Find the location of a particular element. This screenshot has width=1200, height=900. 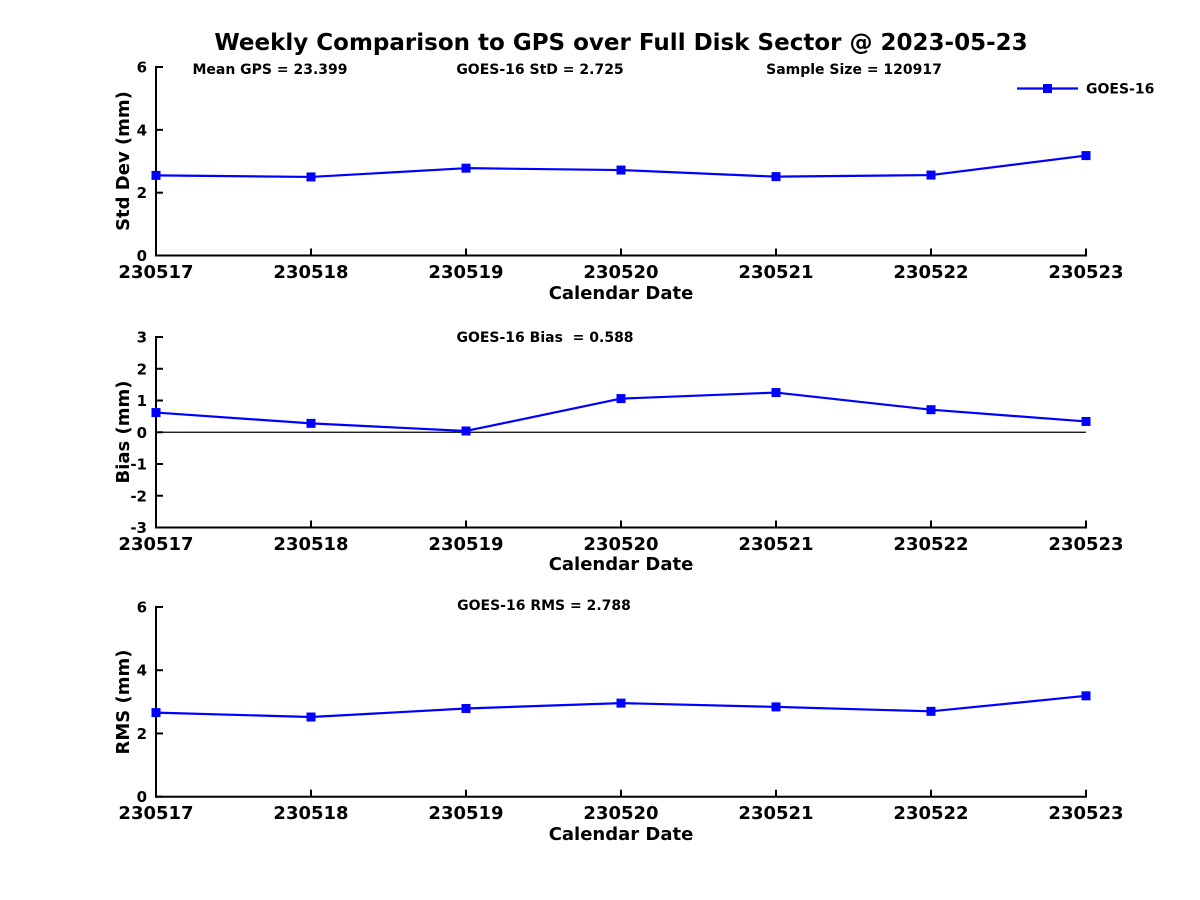

x-axis-label-top: Calendar Date is located at coordinates (621, 293).